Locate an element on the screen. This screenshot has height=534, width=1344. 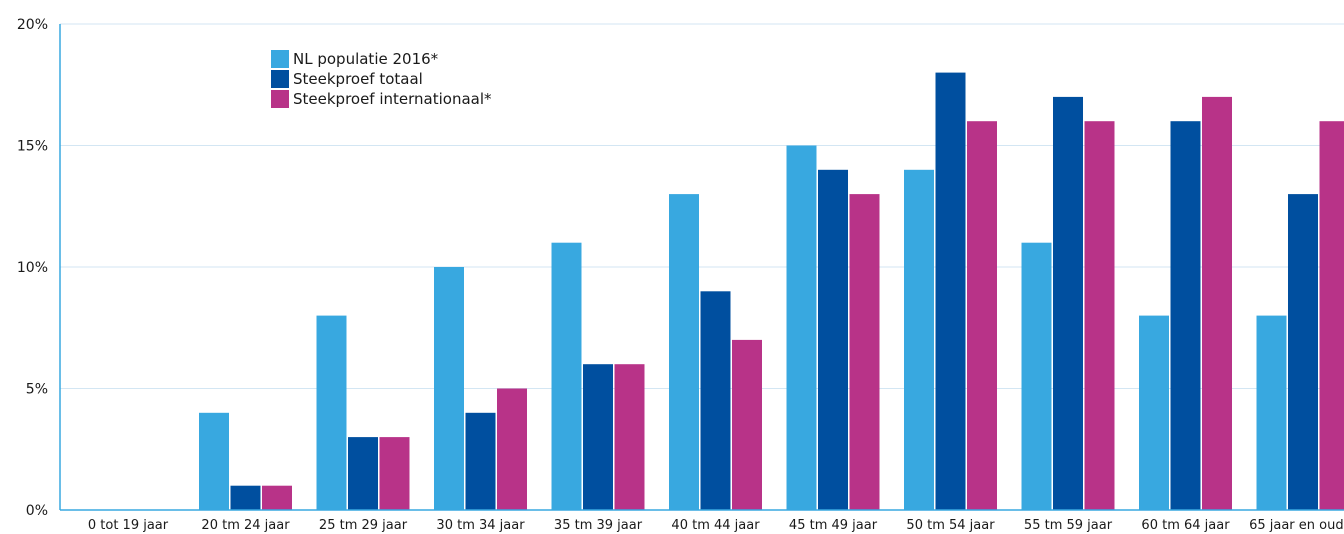
x-tick-label: 40 tm 44 jaar is located at coordinates (715, 525).